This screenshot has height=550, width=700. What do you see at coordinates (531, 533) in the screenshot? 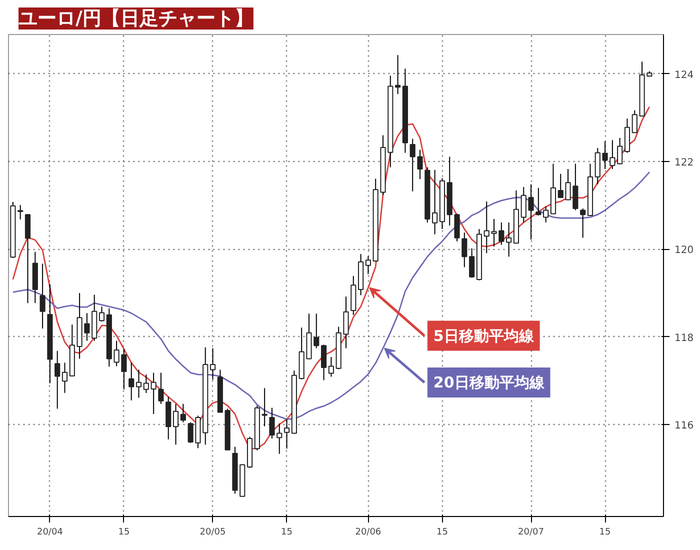
I see `x-tick-label: 20/07` at bounding box center [531, 533].